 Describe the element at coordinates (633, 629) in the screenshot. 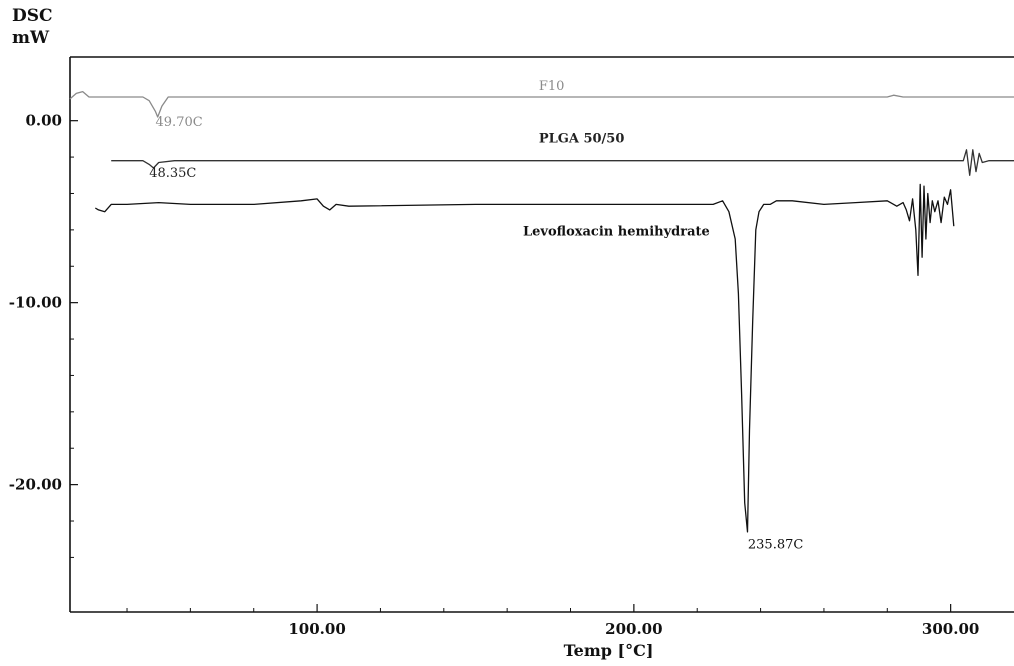

I see `x-tick-label: 200.00` at that location.